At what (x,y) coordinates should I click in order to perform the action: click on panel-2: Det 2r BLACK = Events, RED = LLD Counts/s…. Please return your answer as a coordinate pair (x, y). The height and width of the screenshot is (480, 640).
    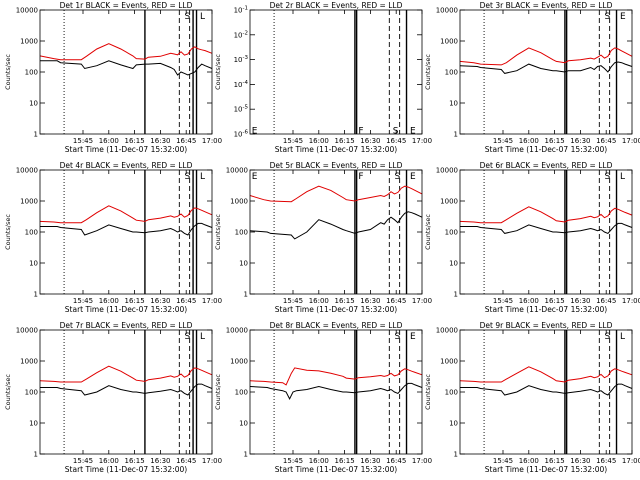
    Looking at the image, I should click on (323, 77).